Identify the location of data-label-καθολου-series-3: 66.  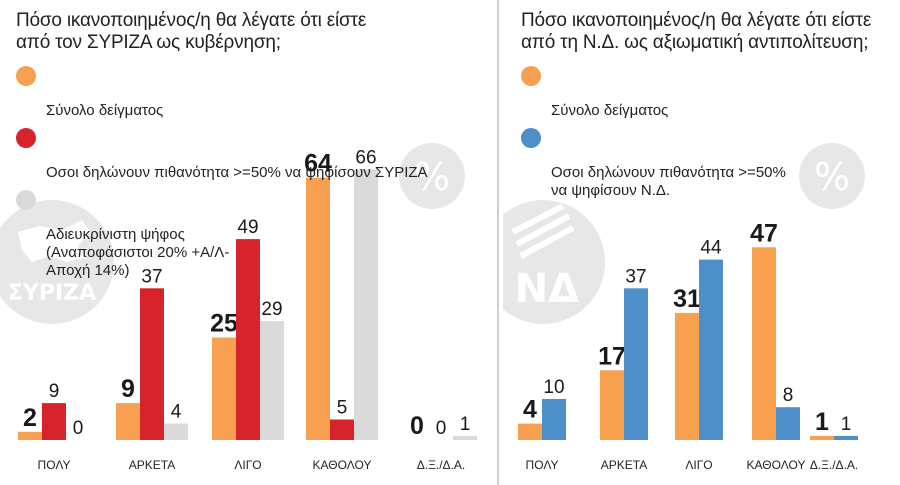
(365, 157).